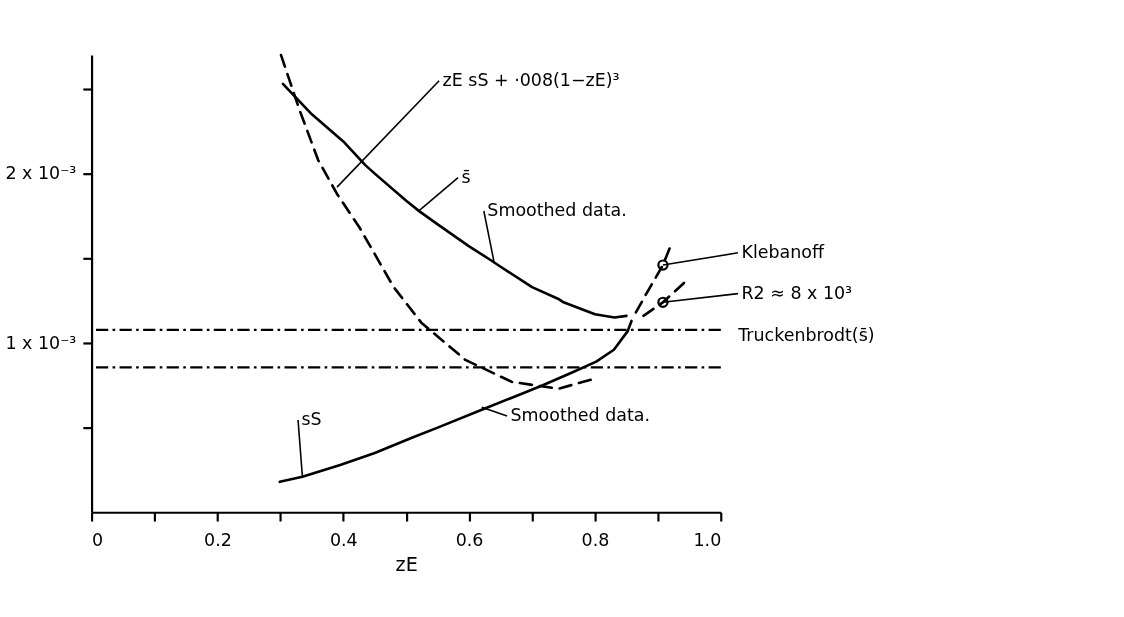  Describe the element at coordinates (531, 79) in the screenshot. I see `annotation: zE sS + ·008(1−zE)³` at that location.